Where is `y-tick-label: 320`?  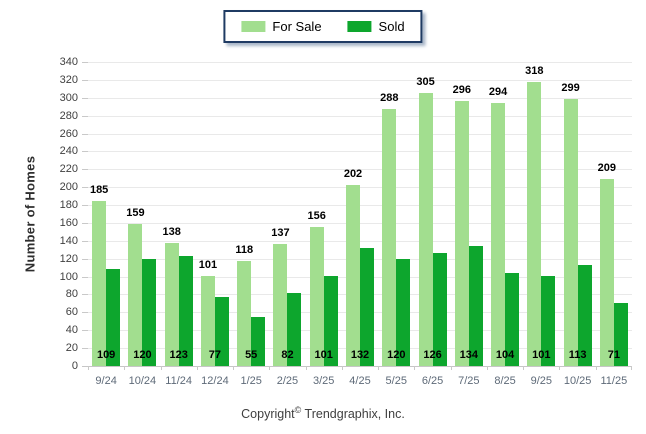
y-tick-label: 320 is located at coordinates (68, 79).